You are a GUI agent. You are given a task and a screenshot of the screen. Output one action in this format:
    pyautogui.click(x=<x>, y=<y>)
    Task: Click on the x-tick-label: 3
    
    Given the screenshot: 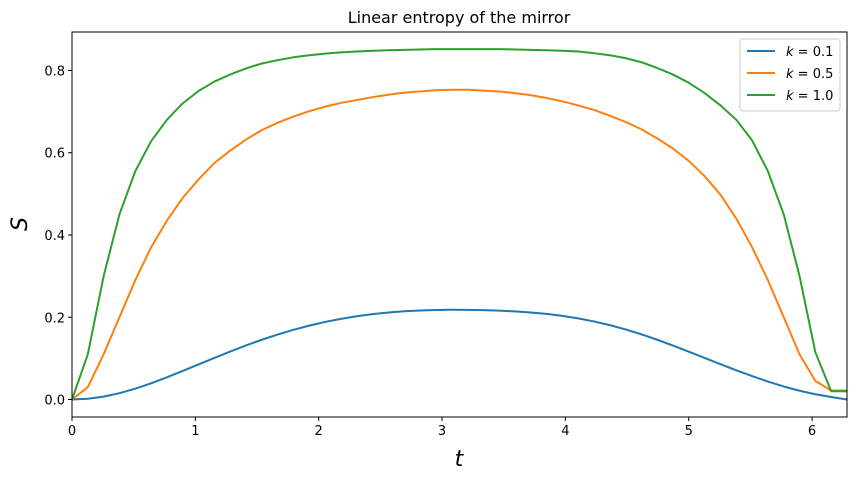 What is the action you would take?
    pyautogui.click(x=442, y=431)
    